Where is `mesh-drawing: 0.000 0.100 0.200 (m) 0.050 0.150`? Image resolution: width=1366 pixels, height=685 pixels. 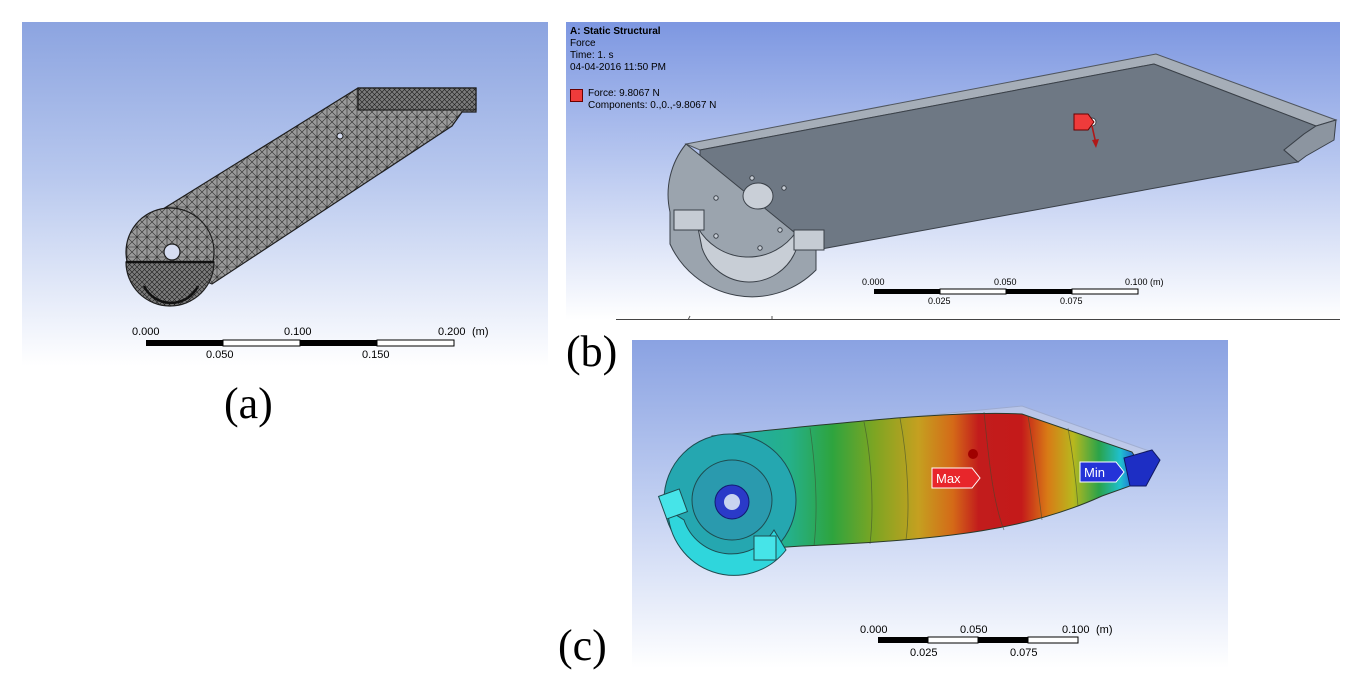
mesh-drawing: 0.000 0.100 0.200 (m) 0.050 0.150 is located at coordinates (307, 224).